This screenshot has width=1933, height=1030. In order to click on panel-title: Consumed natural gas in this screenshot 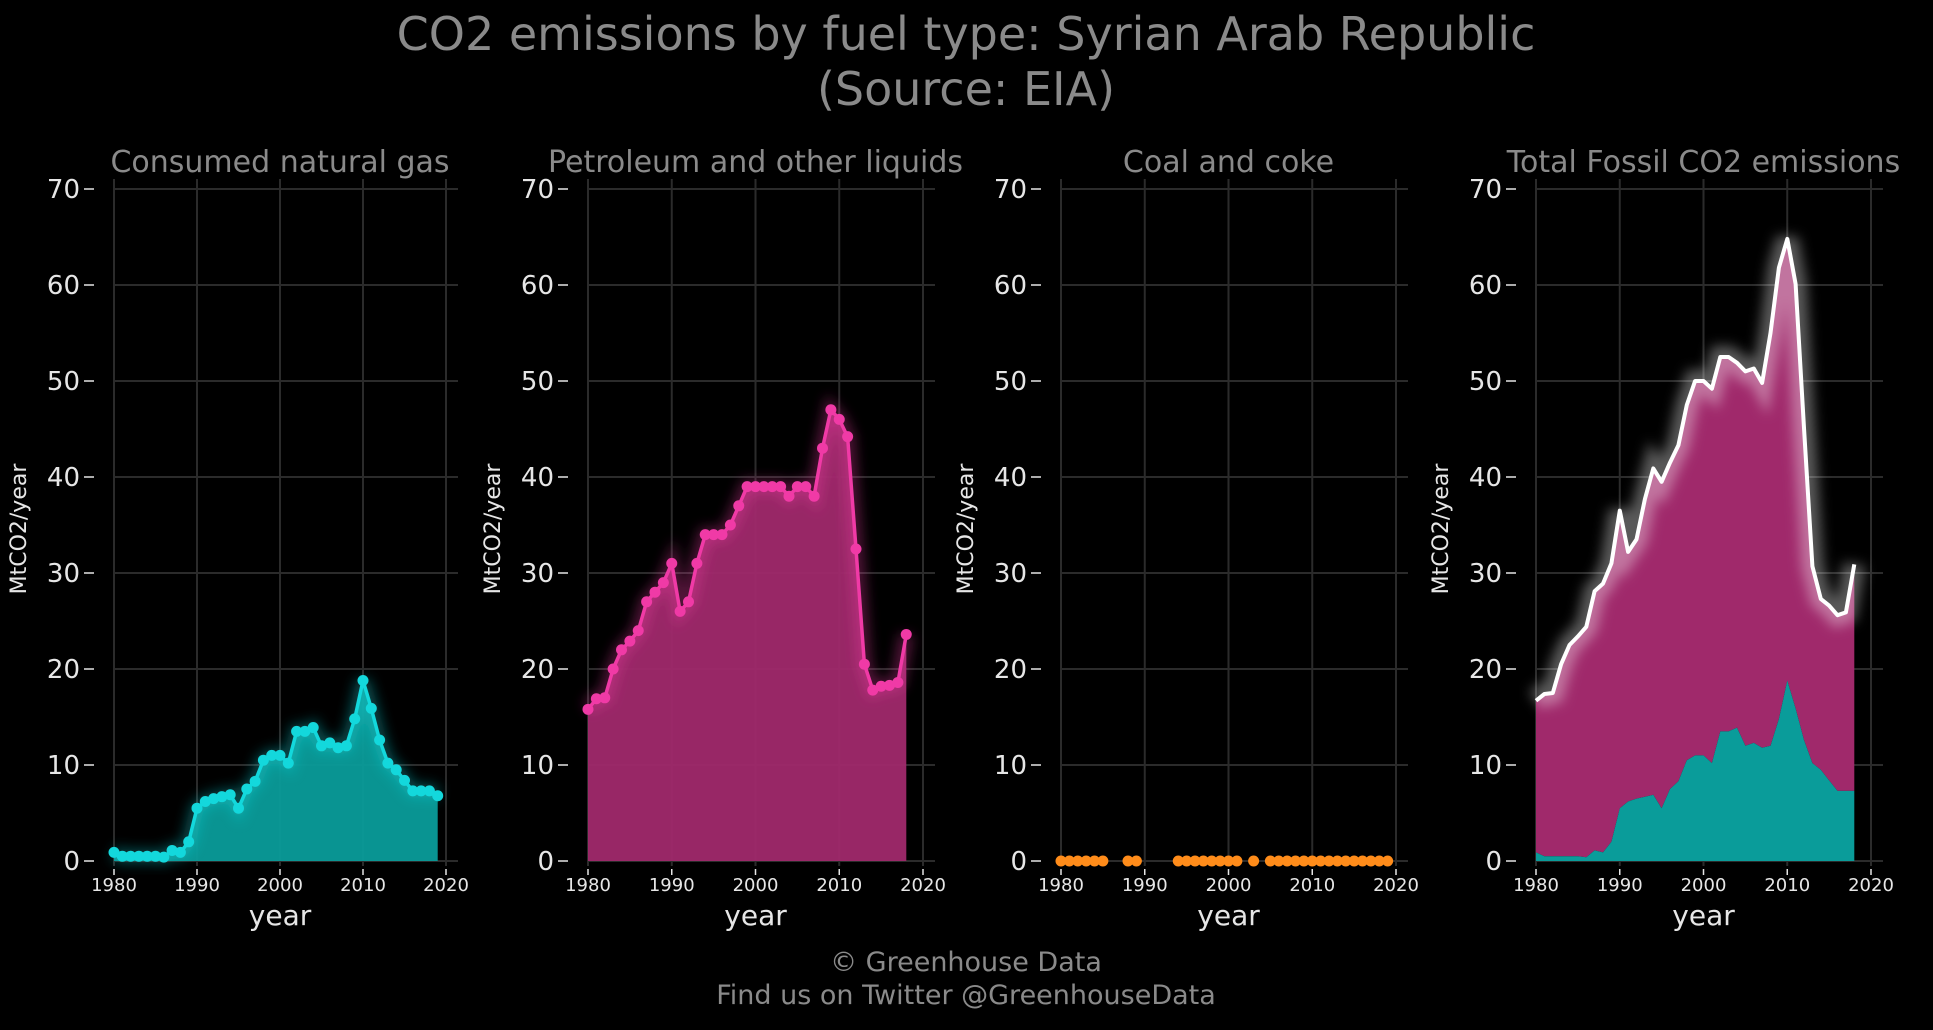, I will do `click(279, 162)`.